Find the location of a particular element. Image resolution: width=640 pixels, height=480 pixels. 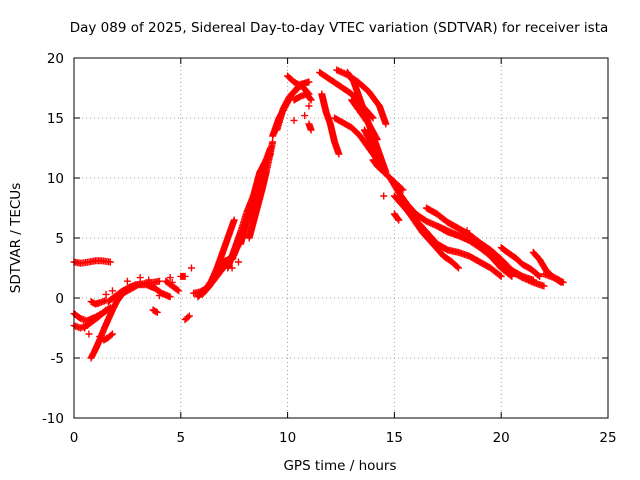

y-tick-label: 10 is located at coordinates (55, 179).